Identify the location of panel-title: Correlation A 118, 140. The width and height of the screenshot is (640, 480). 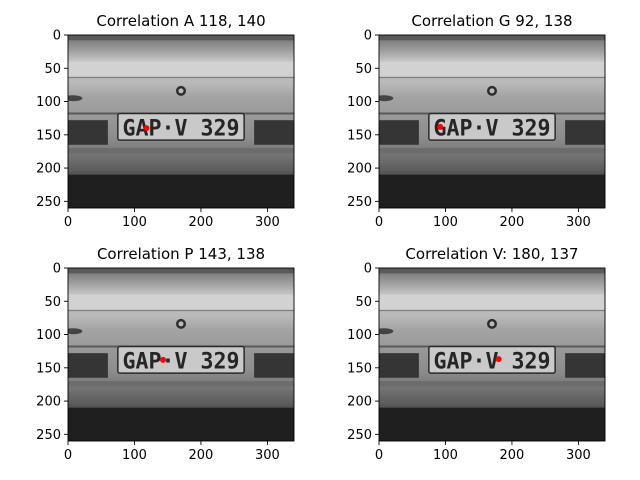
(180, 21).